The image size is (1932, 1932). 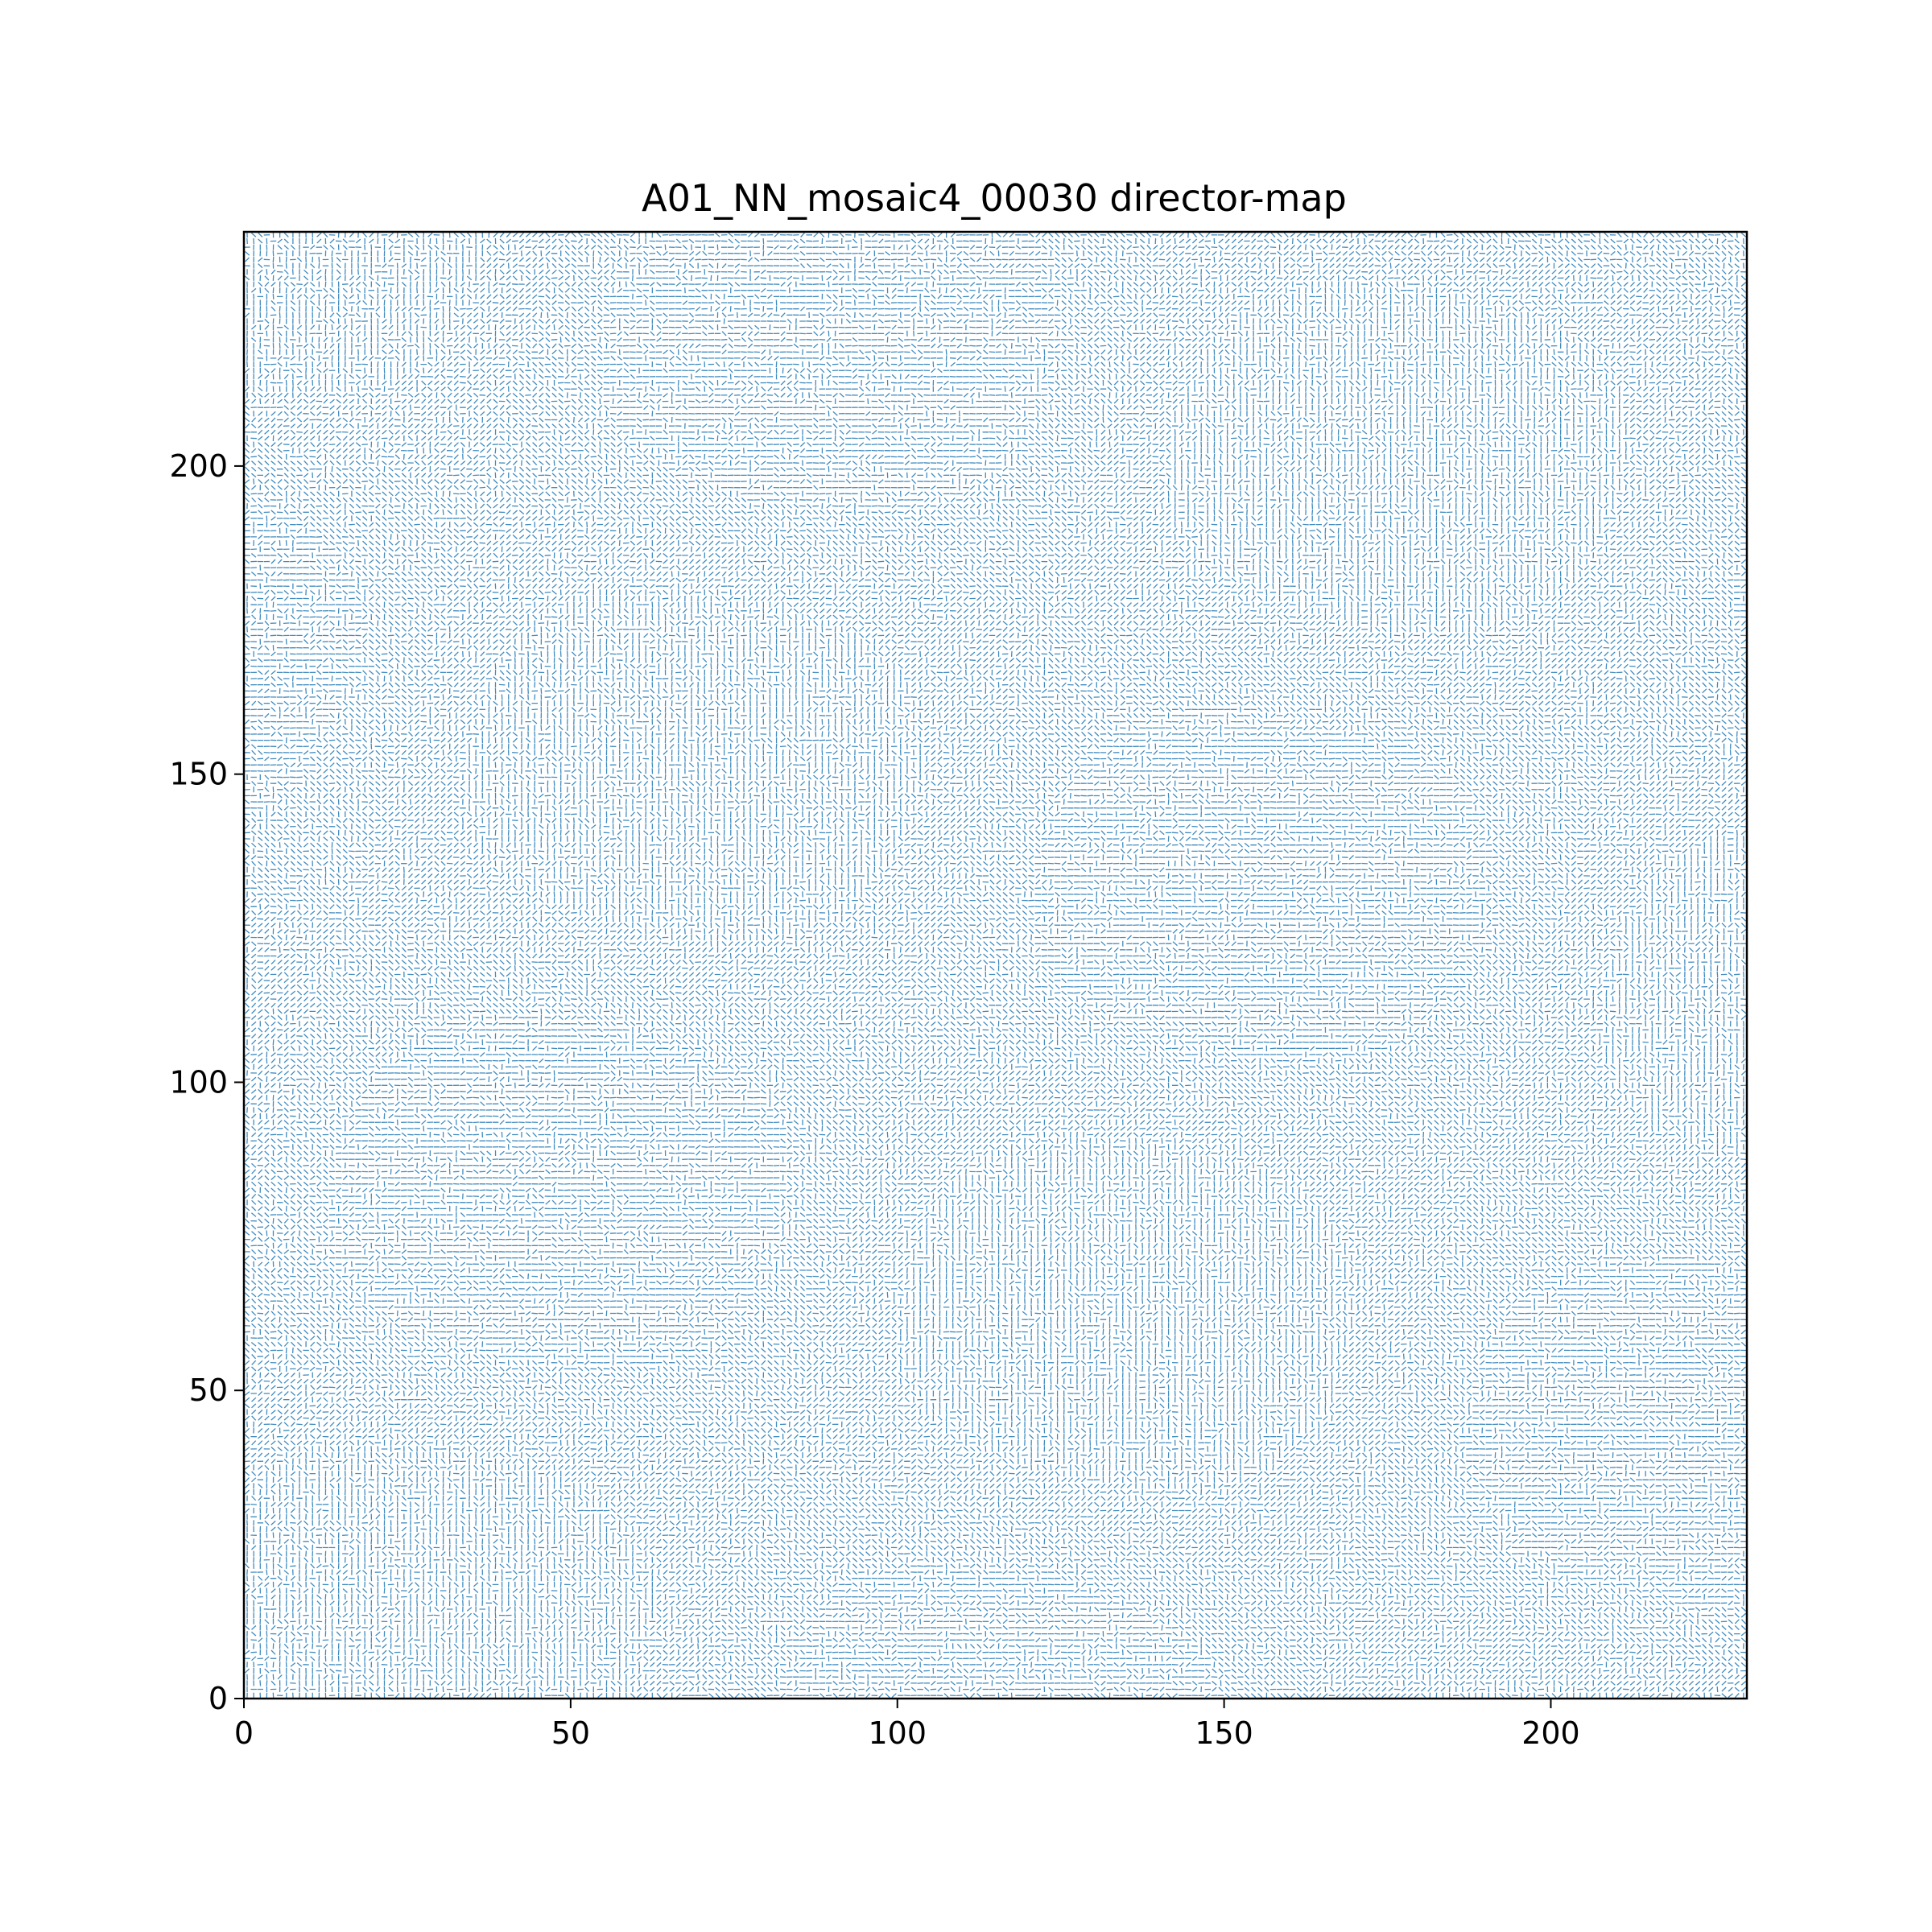 What do you see at coordinates (208, 1390) in the screenshot?
I see `y-tick-label: 50` at bounding box center [208, 1390].